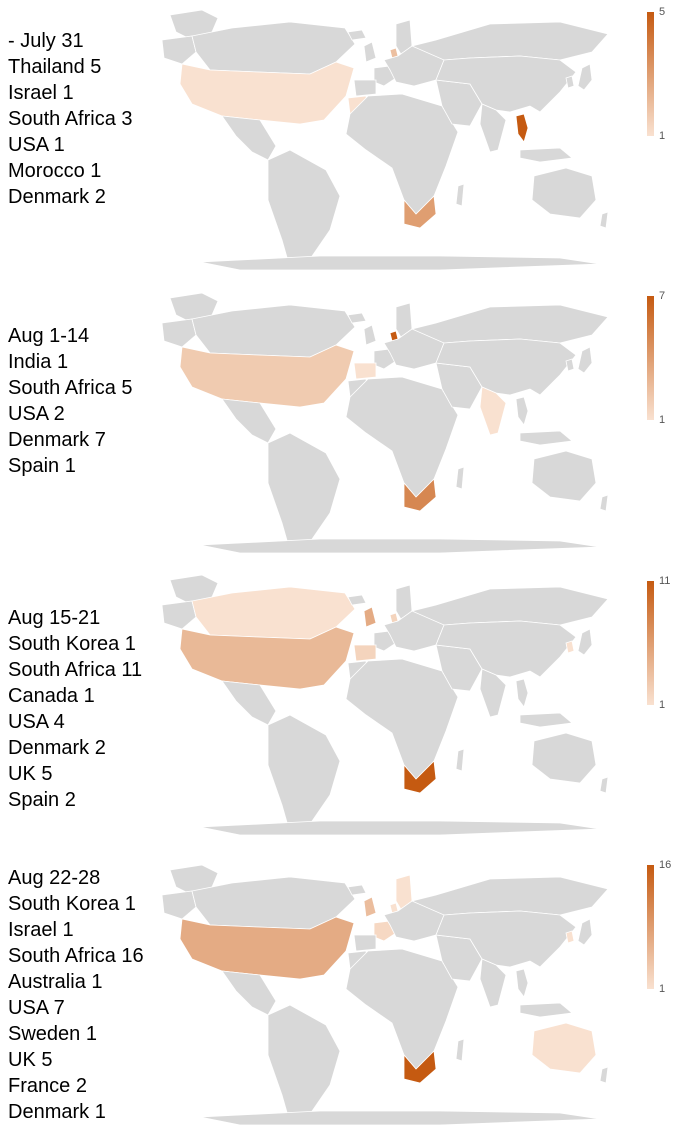 Image resolution: width=689 pixels, height=1135 pixels. What do you see at coordinates (57, 1112) in the screenshot?
I see `list-item: Denmark 1` at bounding box center [57, 1112].